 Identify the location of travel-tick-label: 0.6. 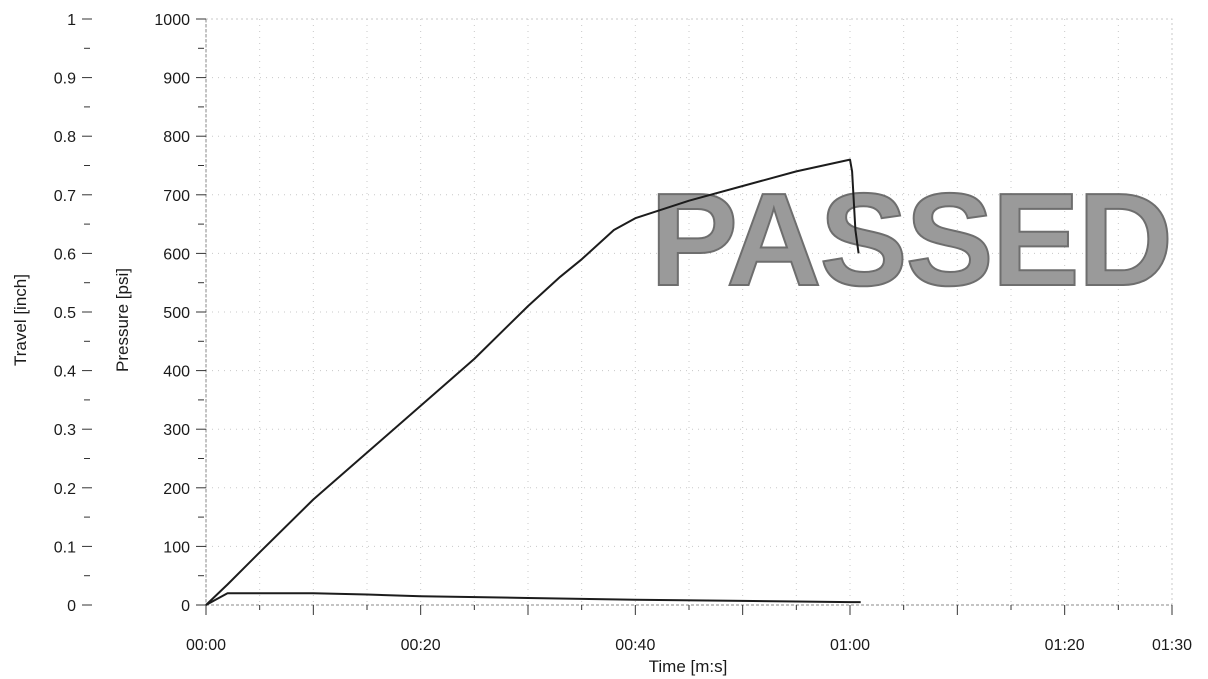
(65, 254).